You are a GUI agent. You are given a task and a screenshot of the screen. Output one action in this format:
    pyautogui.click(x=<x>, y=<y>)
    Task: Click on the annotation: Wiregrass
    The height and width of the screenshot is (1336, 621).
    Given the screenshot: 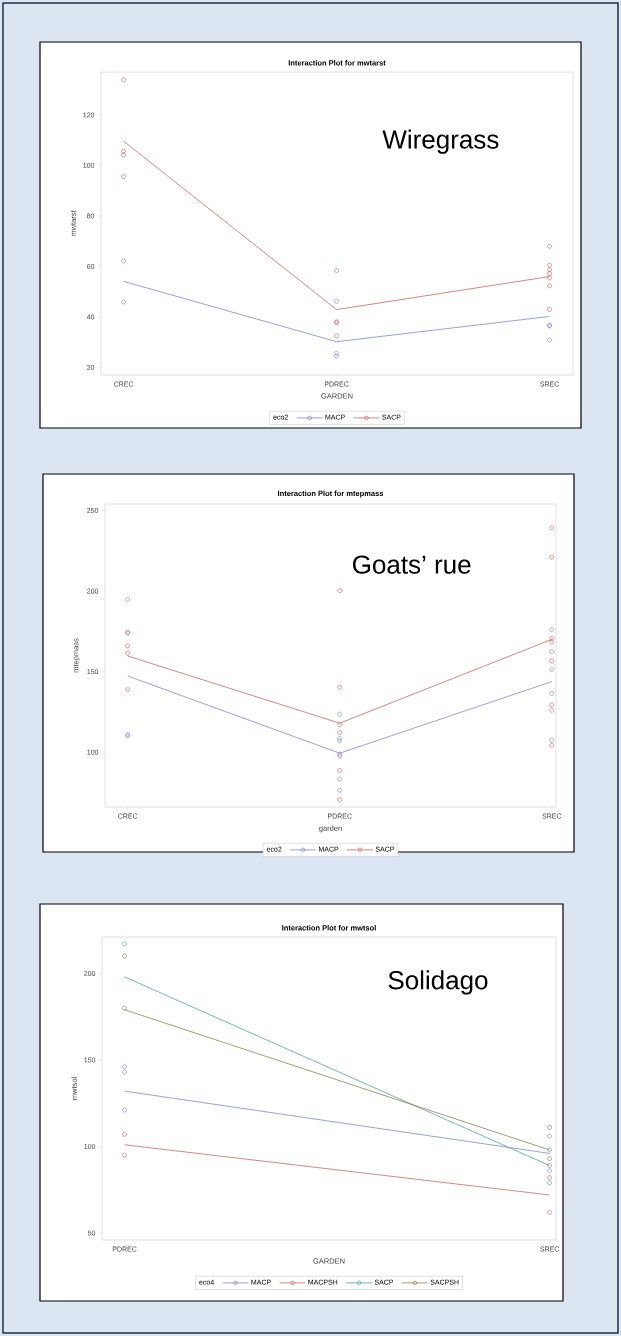 What is the action you would take?
    pyautogui.click(x=440, y=141)
    